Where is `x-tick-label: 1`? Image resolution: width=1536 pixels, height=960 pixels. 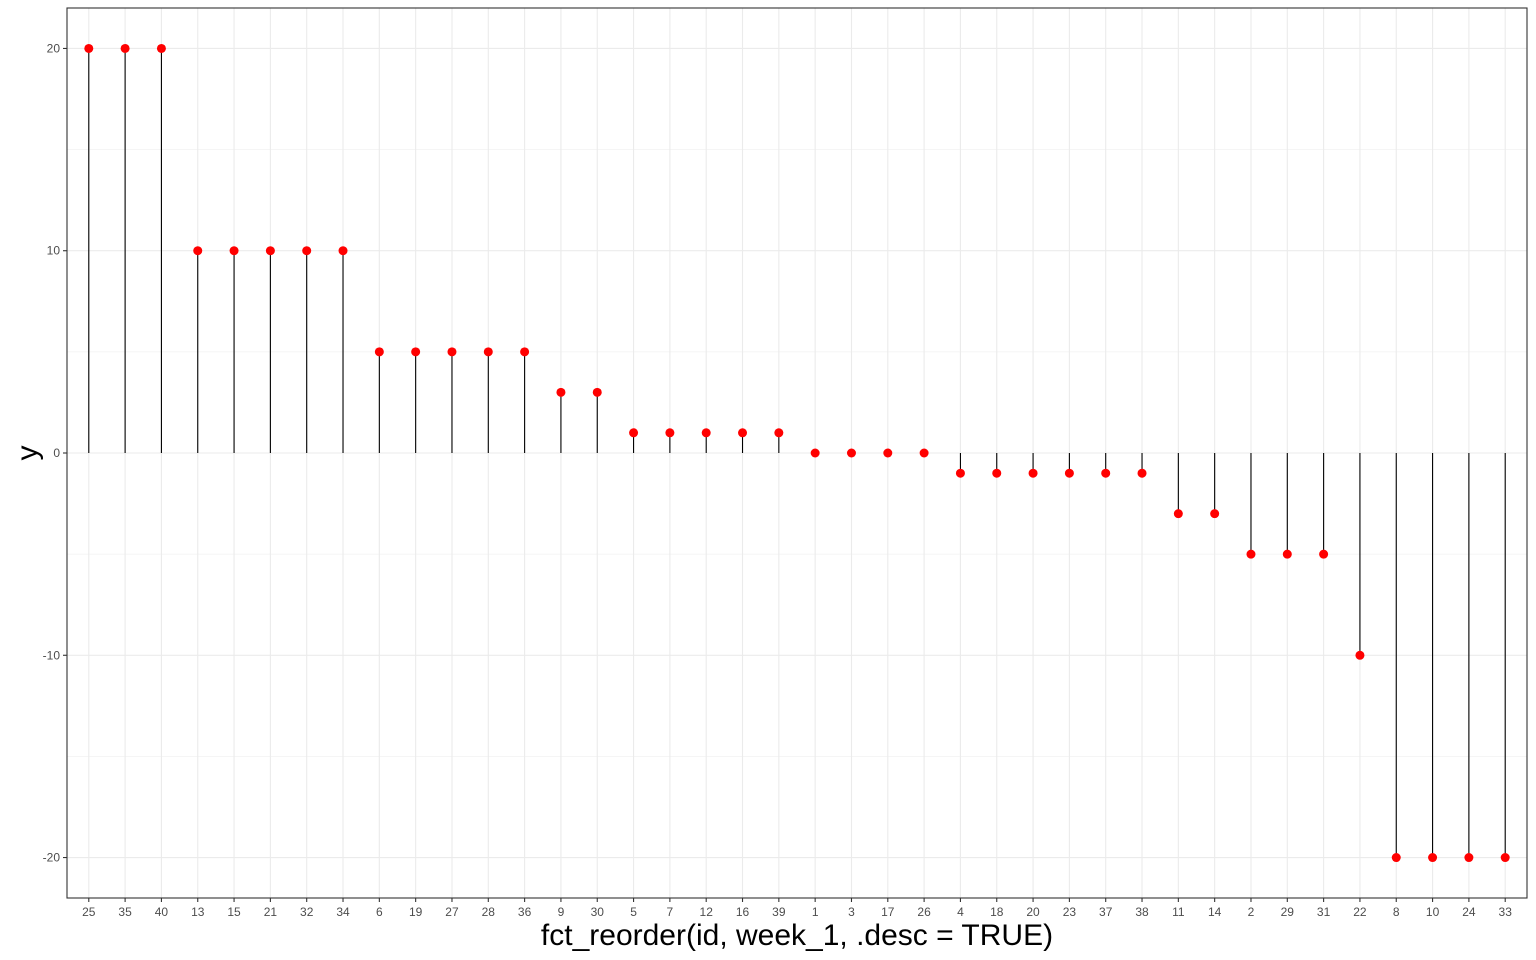
x-tick-label: 1 is located at coordinates (815, 912).